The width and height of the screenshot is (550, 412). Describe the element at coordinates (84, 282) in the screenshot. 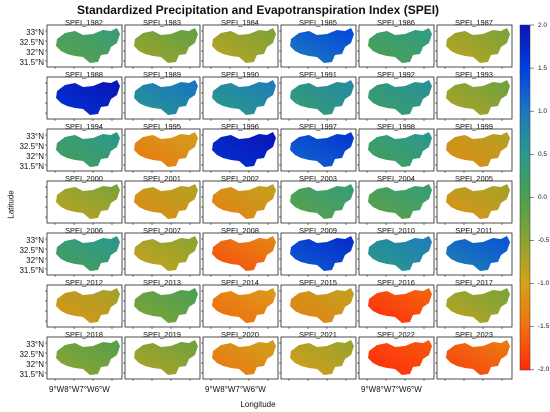

I see `panel-title: SPEI_2012` at that location.